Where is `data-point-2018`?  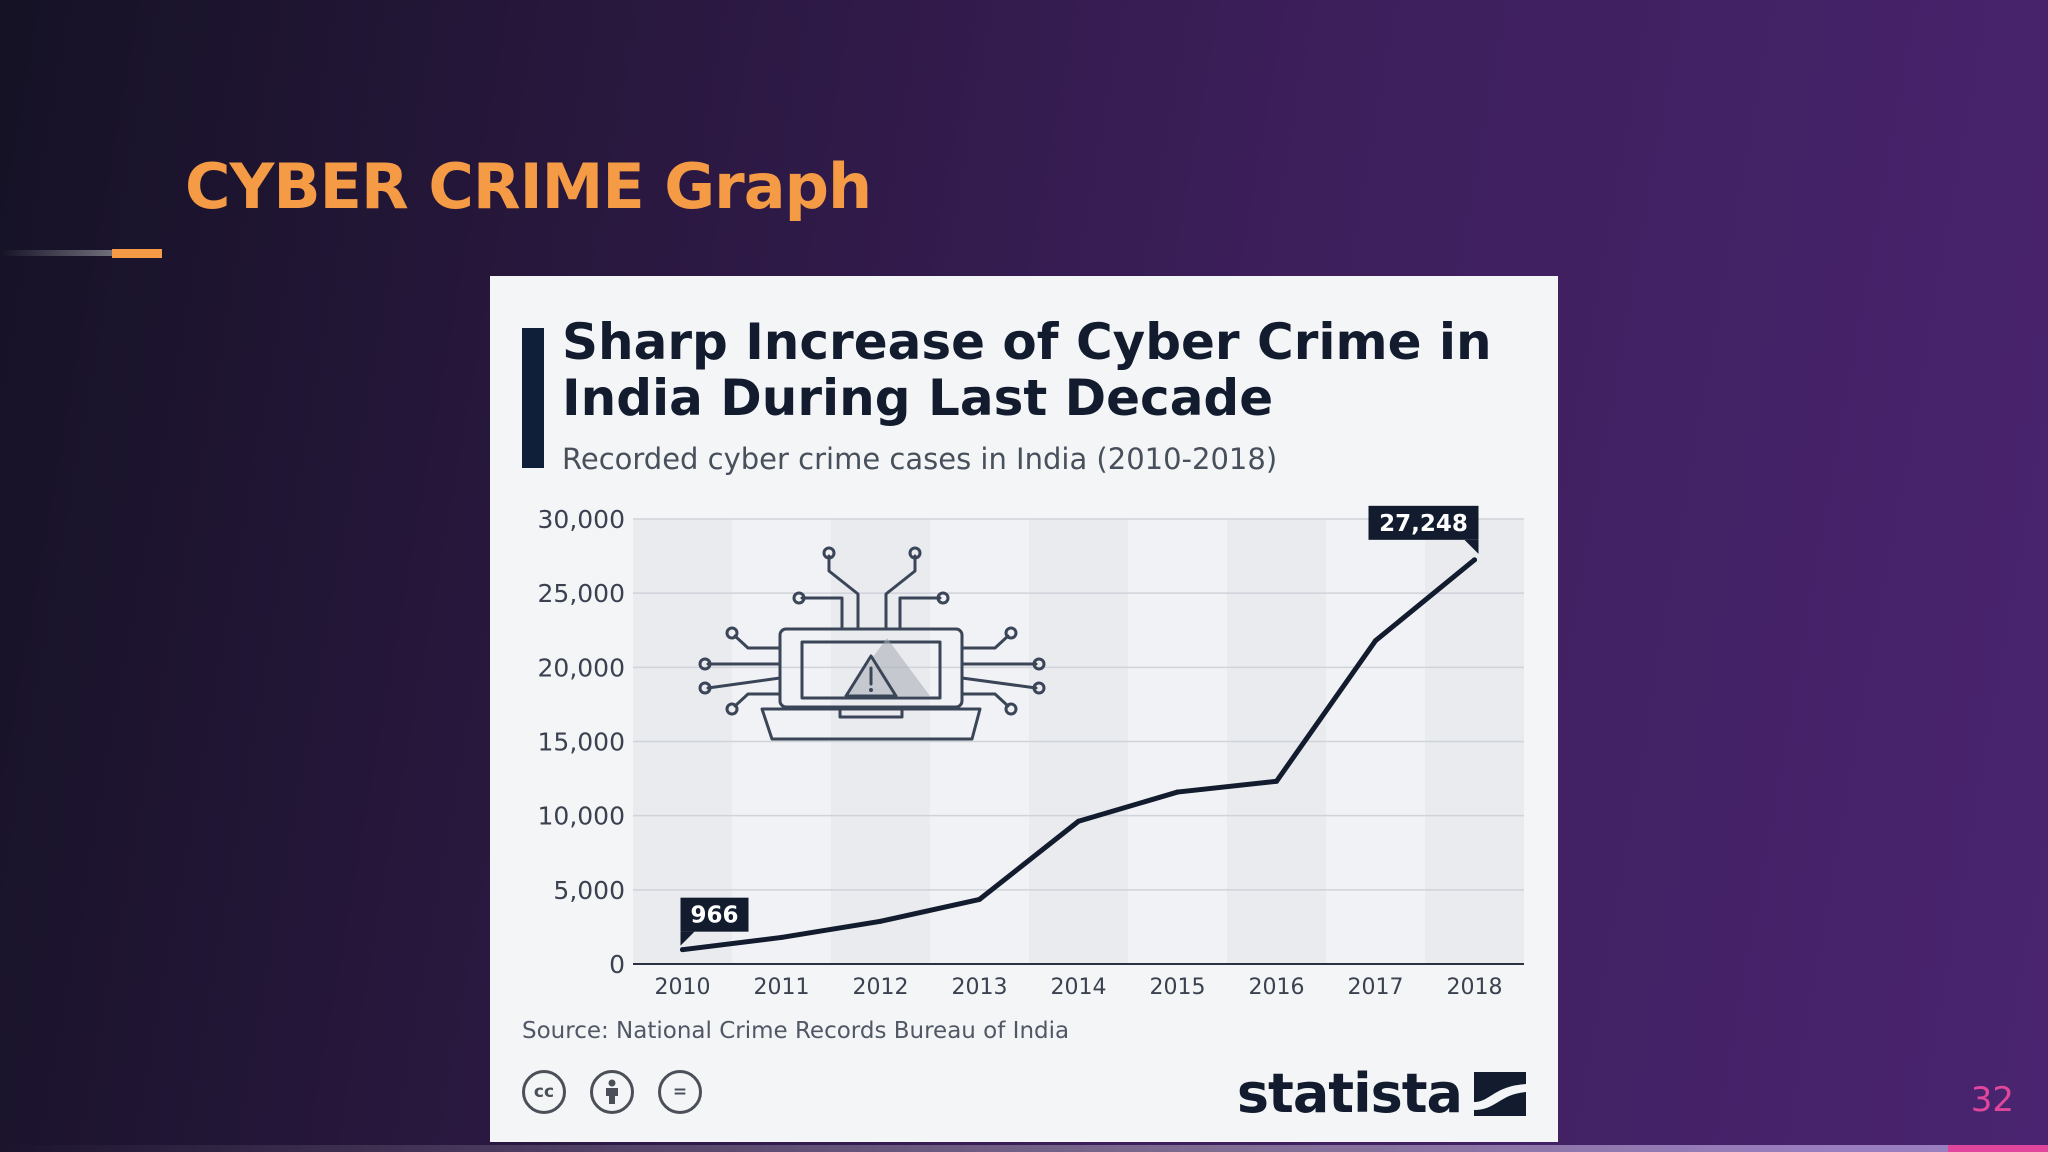 data-point-2018 is located at coordinates (1474, 560).